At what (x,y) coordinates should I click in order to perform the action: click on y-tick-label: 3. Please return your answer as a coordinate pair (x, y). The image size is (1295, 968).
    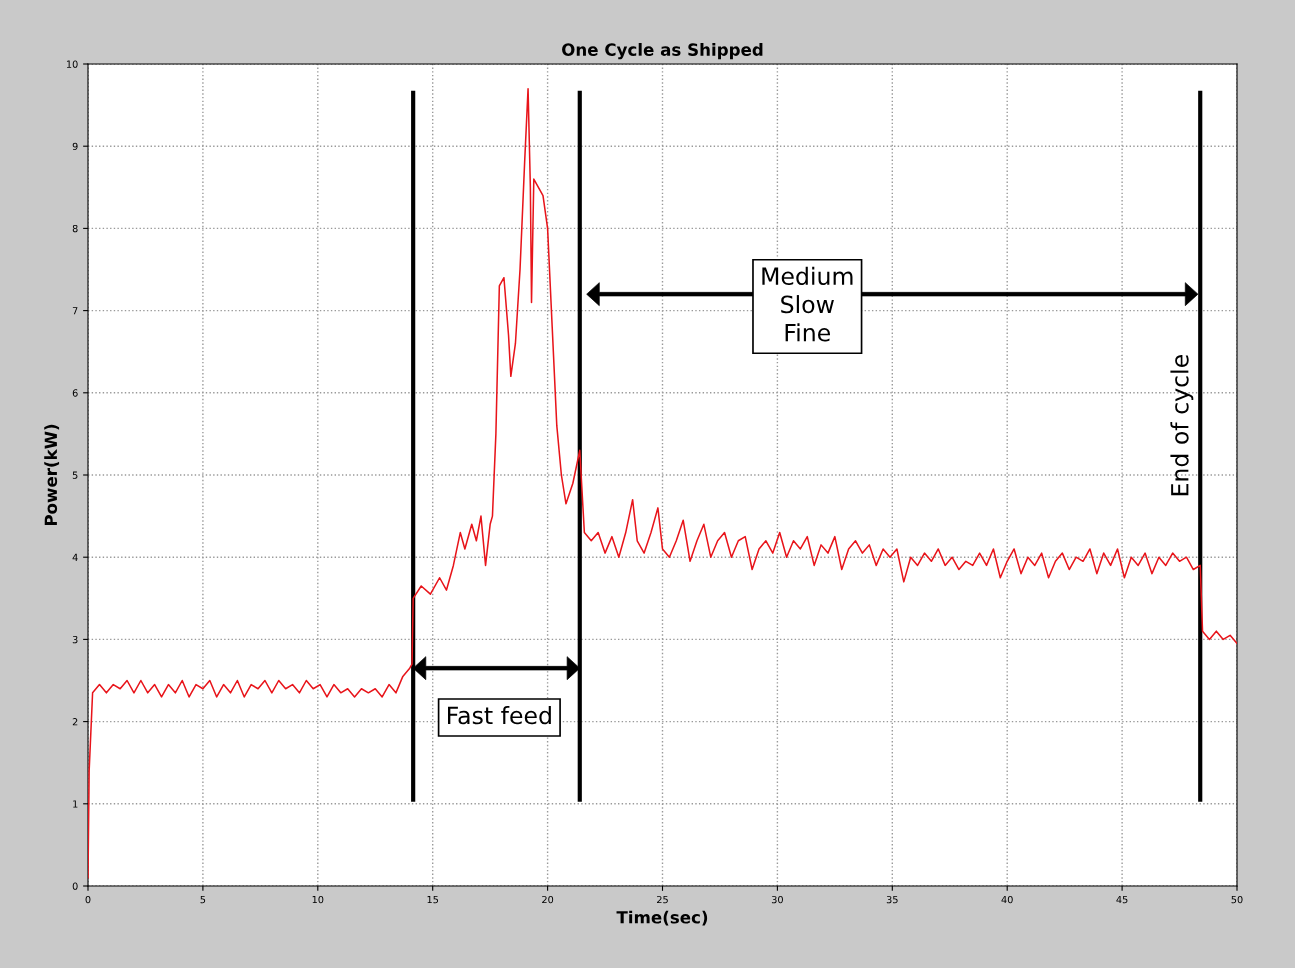
    Looking at the image, I should click on (75, 639).